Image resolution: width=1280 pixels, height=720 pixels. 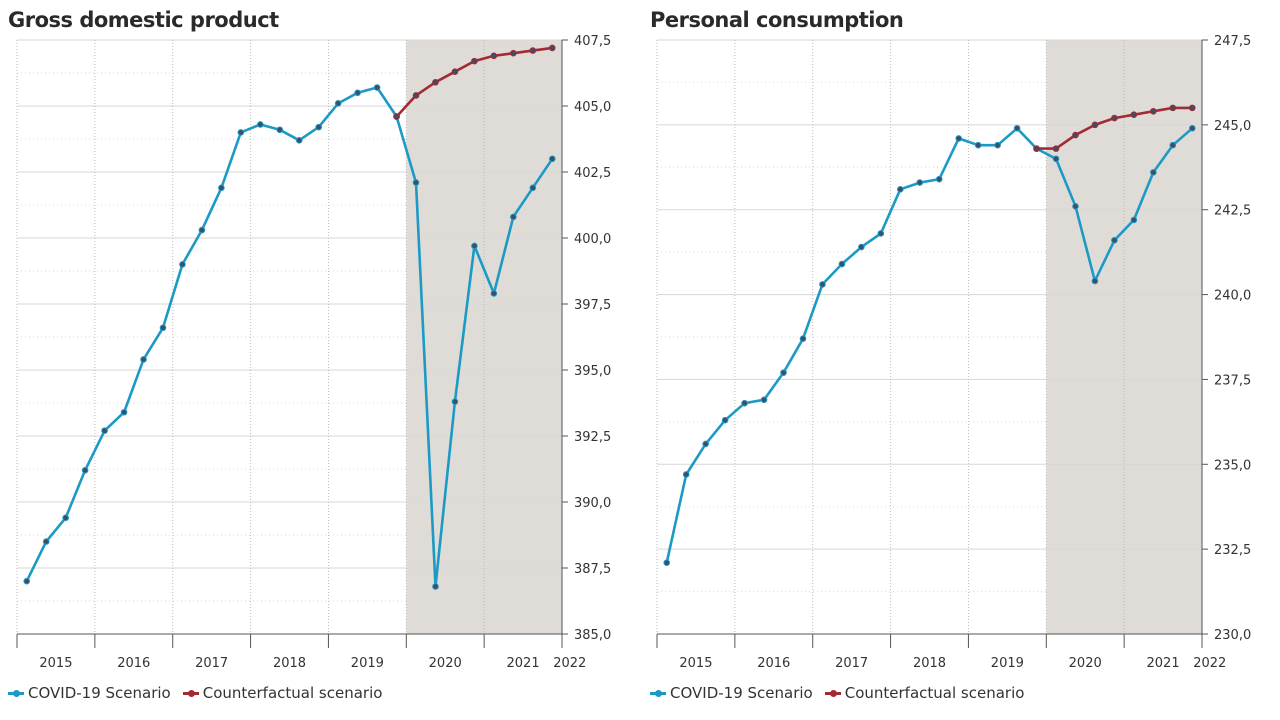 What do you see at coordinates (1209, 663) in the screenshot?
I see `consumption-x-tick-label: 2022` at bounding box center [1209, 663].